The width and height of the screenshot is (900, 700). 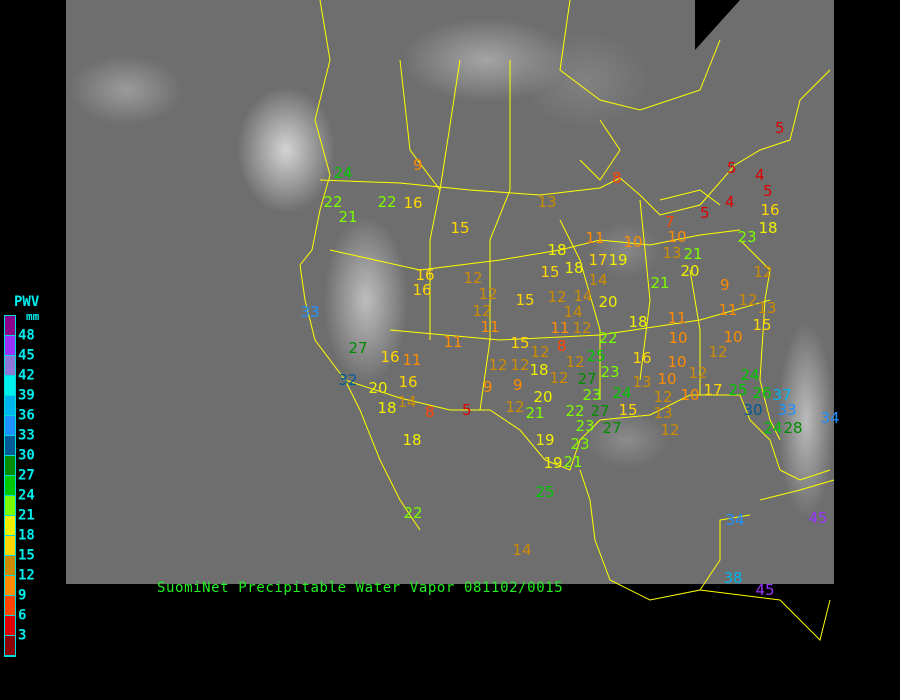 I want to click on legend-label: 9, so click(x=22, y=595).